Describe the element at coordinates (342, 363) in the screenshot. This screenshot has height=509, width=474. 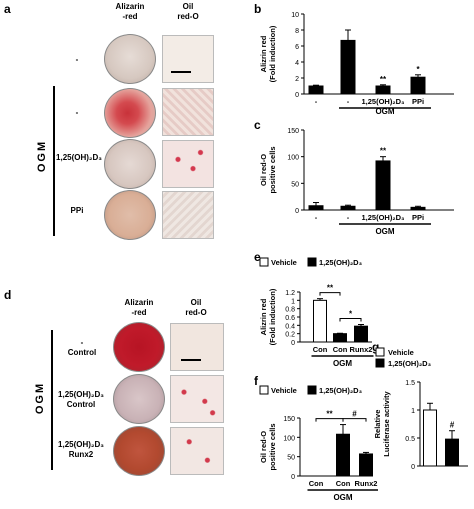
I see `group-label-e: OGM` at that location.